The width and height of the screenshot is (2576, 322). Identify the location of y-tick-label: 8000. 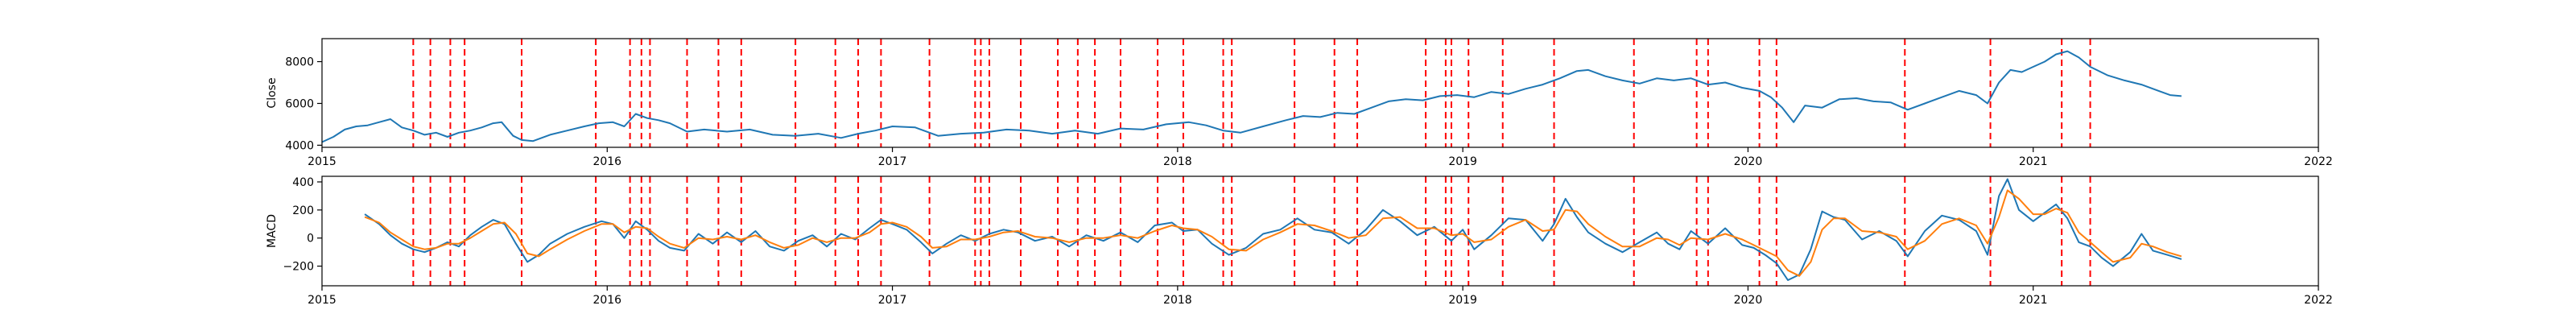
(299, 62).